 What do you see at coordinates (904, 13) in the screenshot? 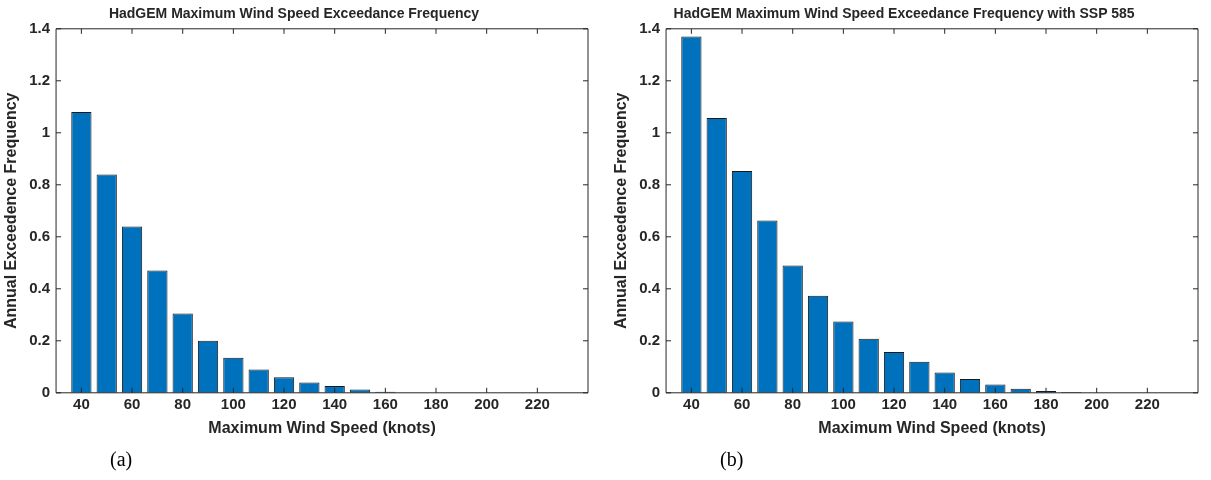
I see `chart-title: HadGEM Maximum Wind Speed Exceedance Frequency with SSP 585` at bounding box center [904, 13].